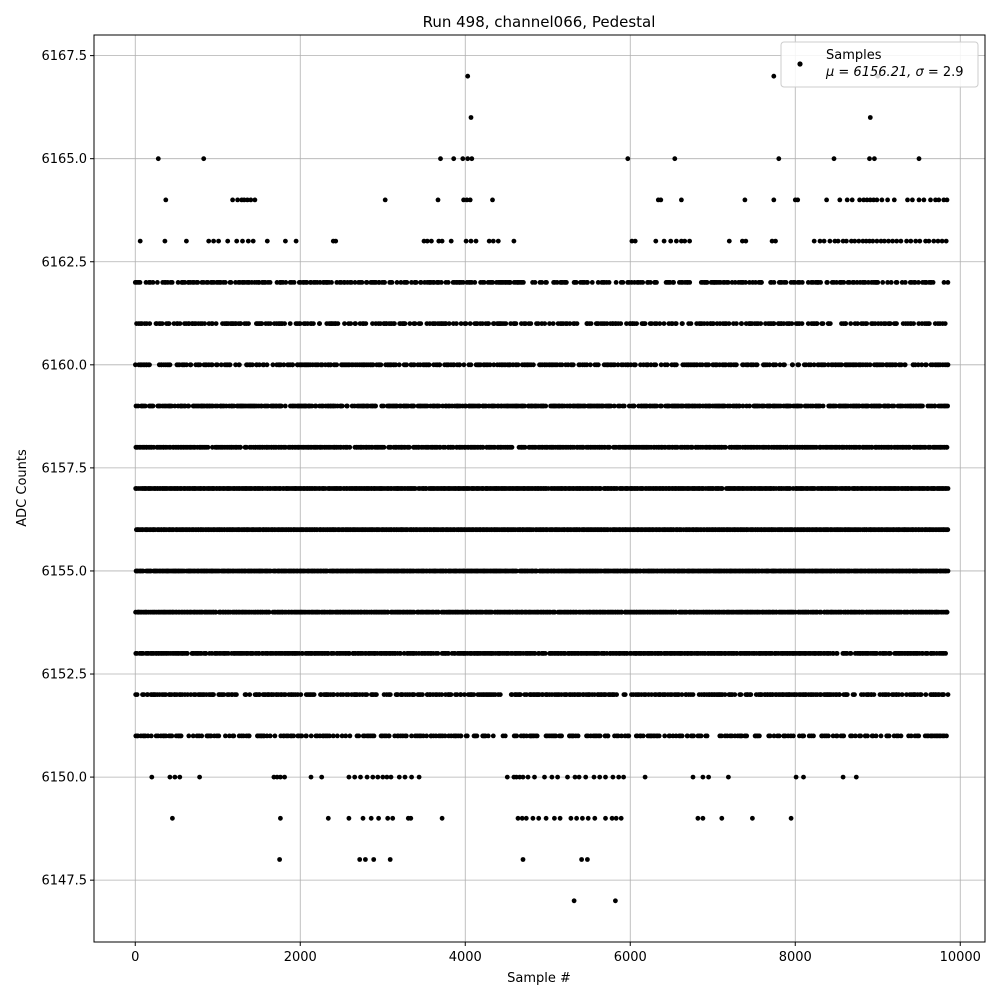 This screenshot has height=1000, width=1000. What do you see at coordinates (539, 22) in the screenshot?
I see `chart-title: Run 498, channel066, Pedestal` at bounding box center [539, 22].